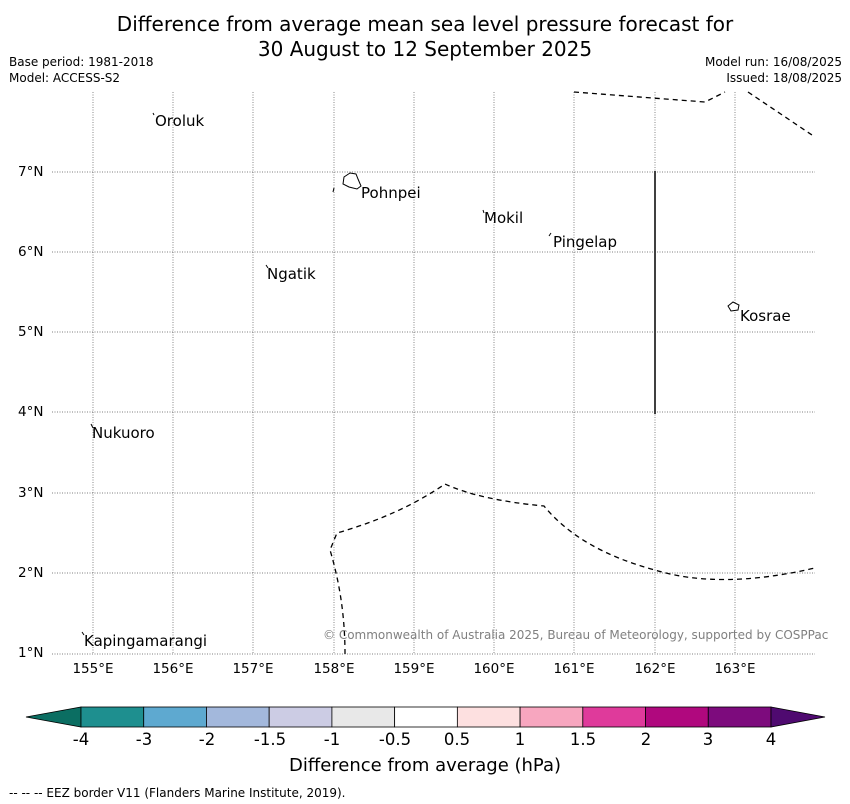  Describe the element at coordinates (31, 573) in the screenshot. I see `lat-label: 2°N` at that location.